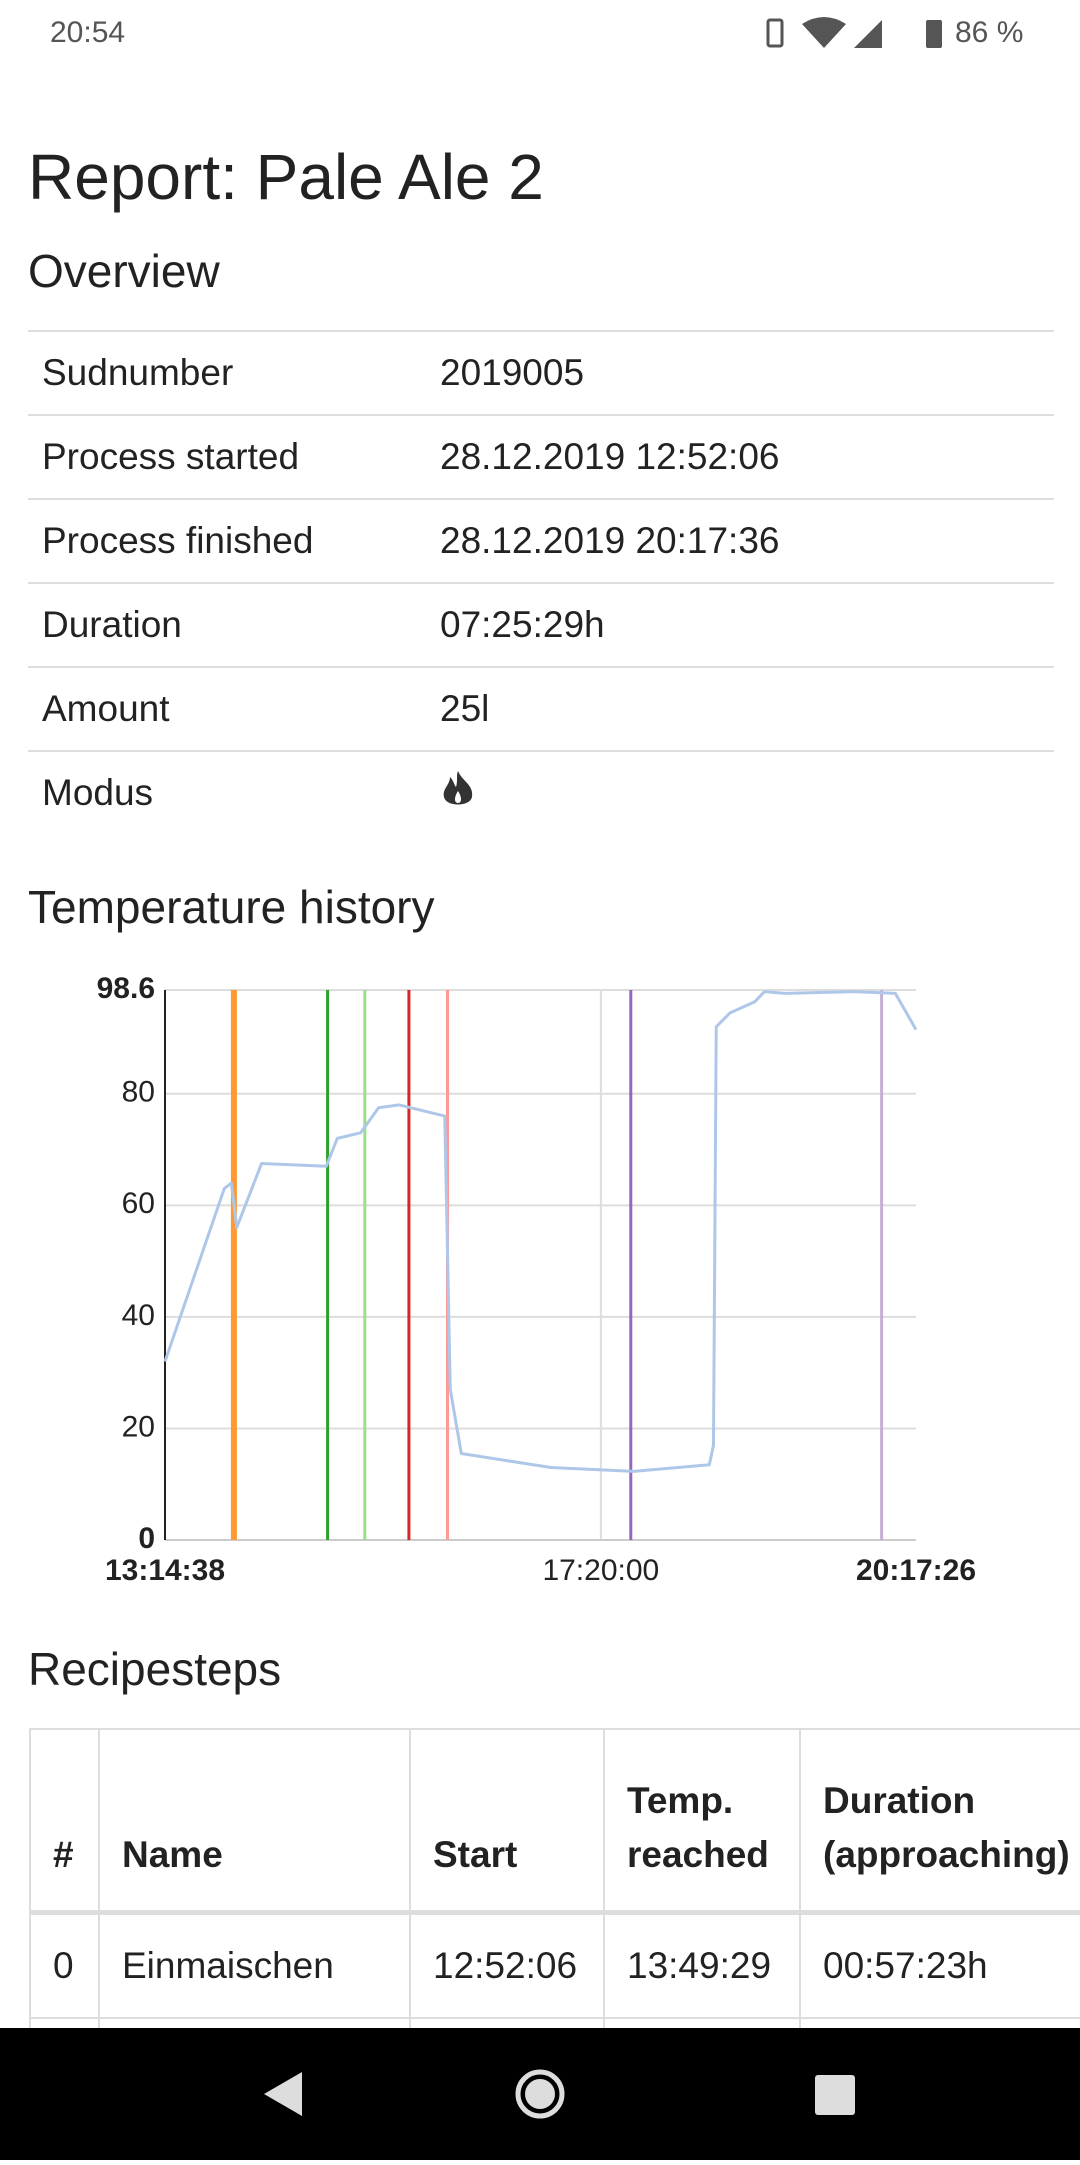  What do you see at coordinates (138, 1092) in the screenshot?
I see `y-tick-label: 80` at bounding box center [138, 1092].